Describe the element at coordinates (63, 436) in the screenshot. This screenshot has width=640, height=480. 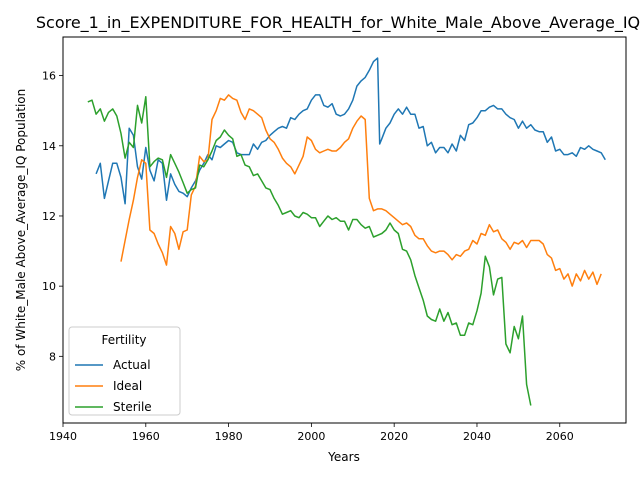
I see `x-tick-label: 1940` at that location.